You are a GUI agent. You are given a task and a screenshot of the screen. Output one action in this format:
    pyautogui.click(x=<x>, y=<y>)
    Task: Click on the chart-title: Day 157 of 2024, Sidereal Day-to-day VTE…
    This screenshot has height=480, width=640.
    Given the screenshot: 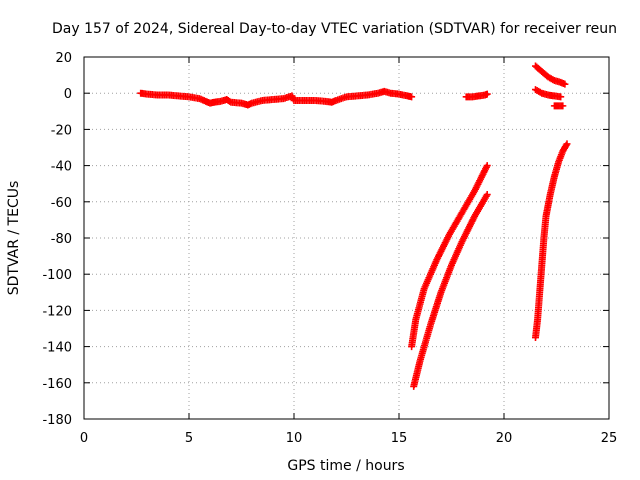 What is the action you would take?
    pyautogui.click(x=334, y=29)
    